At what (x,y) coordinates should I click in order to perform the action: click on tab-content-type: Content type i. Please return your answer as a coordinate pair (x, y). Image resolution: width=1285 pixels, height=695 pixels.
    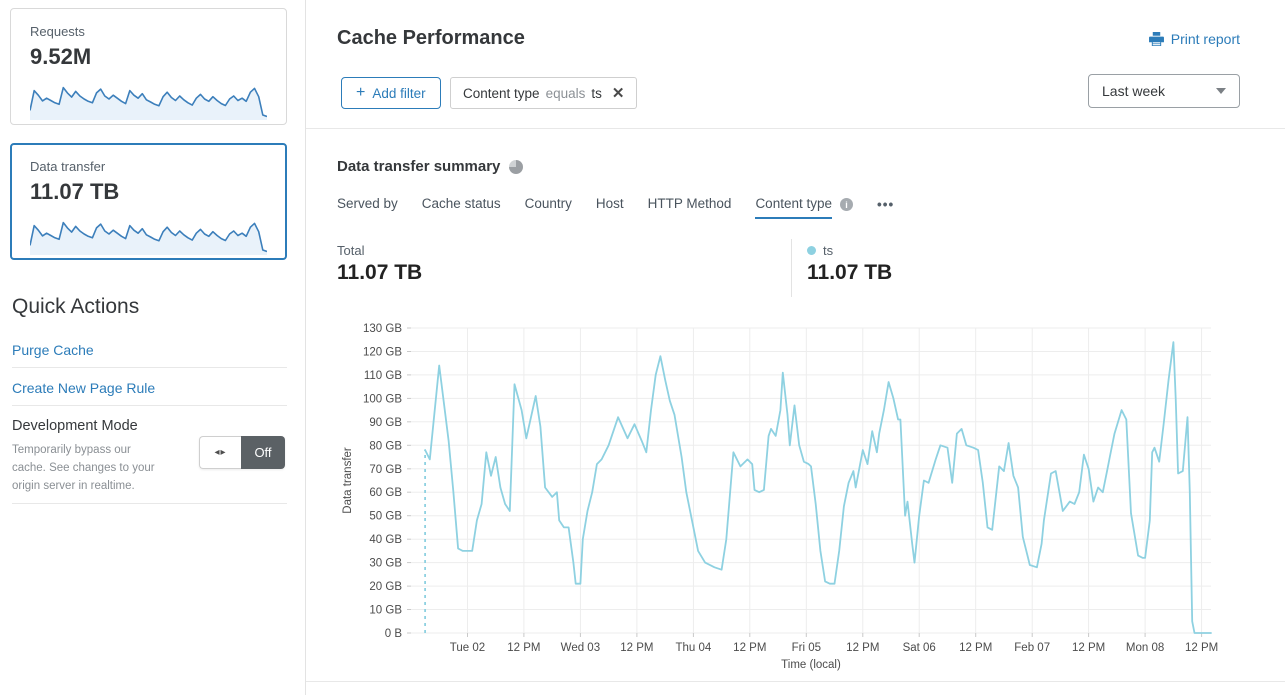
    Looking at the image, I should click on (804, 208).